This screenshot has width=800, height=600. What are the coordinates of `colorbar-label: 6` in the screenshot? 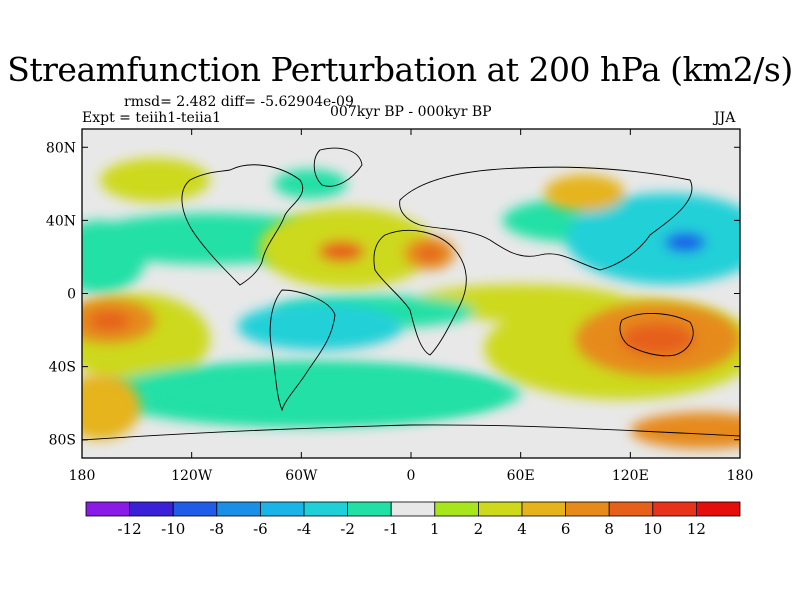 It's located at (566, 529).